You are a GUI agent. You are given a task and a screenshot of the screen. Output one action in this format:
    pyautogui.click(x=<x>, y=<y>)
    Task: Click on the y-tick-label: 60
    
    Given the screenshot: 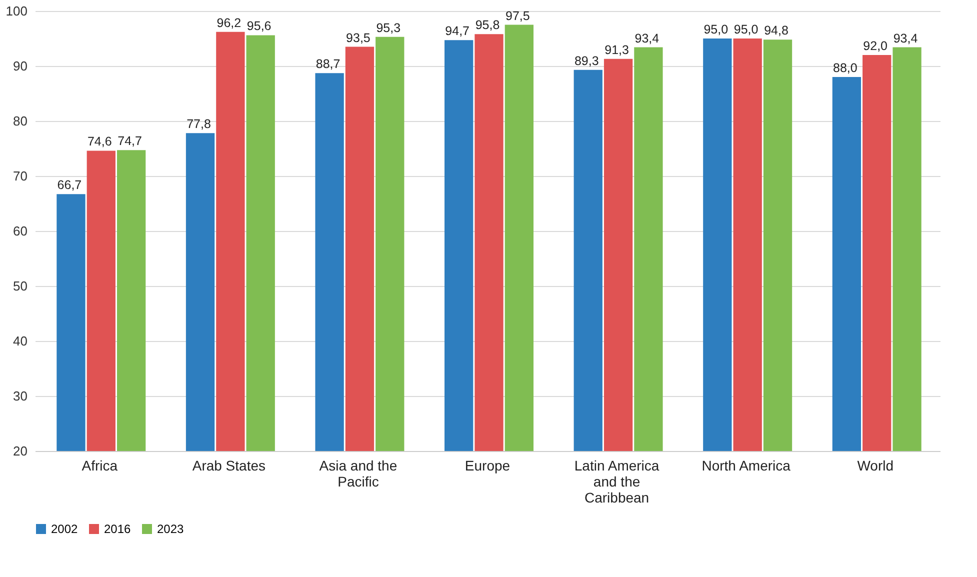 What is the action you would take?
    pyautogui.click(x=20, y=231)
    